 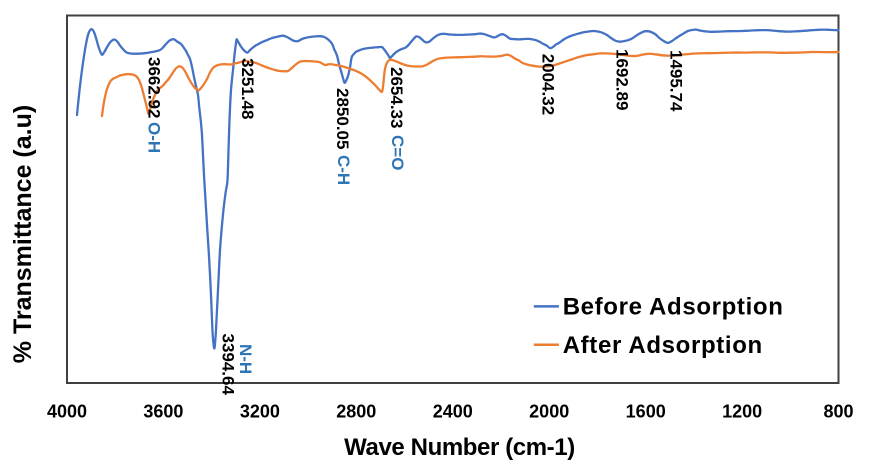 What do you see at coordinates (453, 412) in the screenshot?
I see `svg-text: 2400` at bounding box center [453, 412].